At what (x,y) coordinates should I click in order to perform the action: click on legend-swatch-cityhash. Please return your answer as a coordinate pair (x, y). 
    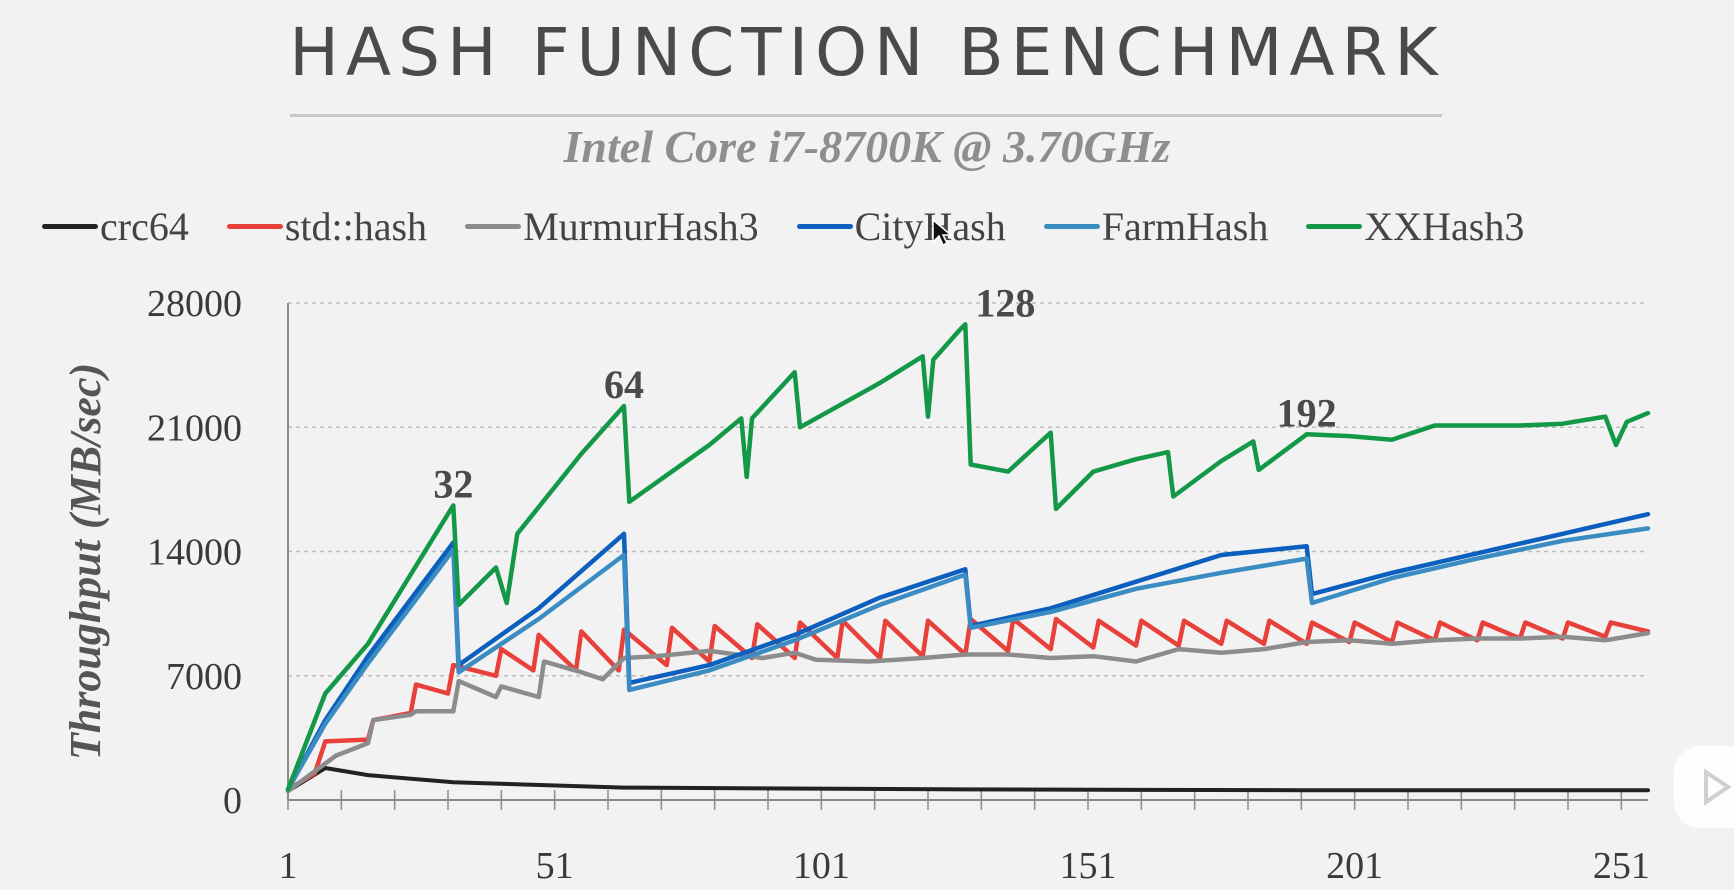
    Looking at the image, I should click on (824, 226).